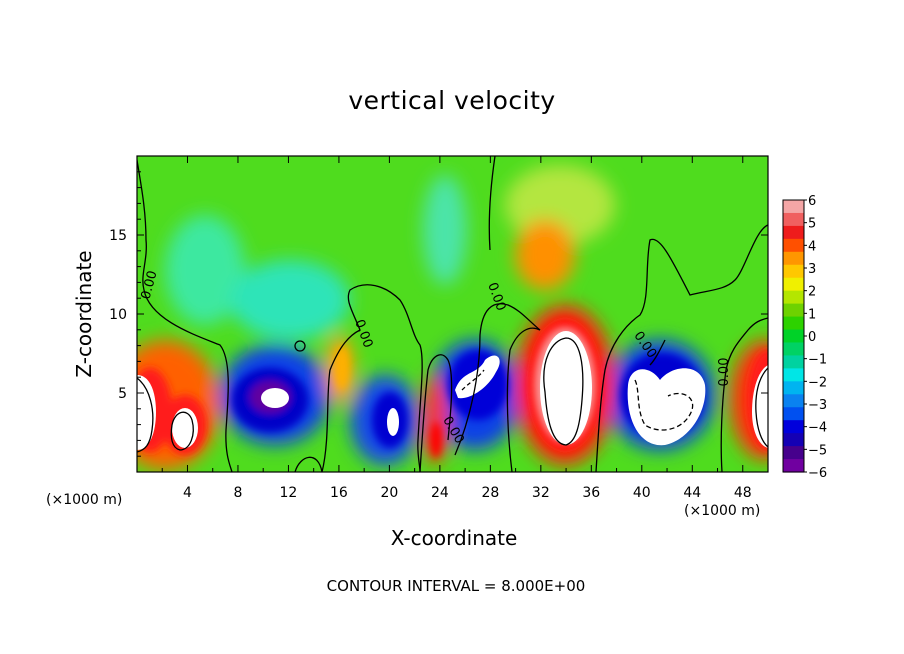 The width and height of the screenshot is (904, 654). I want to click on contour-interval-note: CONTOUR INTERVAL = 8.000E+00, so click(456, 586).